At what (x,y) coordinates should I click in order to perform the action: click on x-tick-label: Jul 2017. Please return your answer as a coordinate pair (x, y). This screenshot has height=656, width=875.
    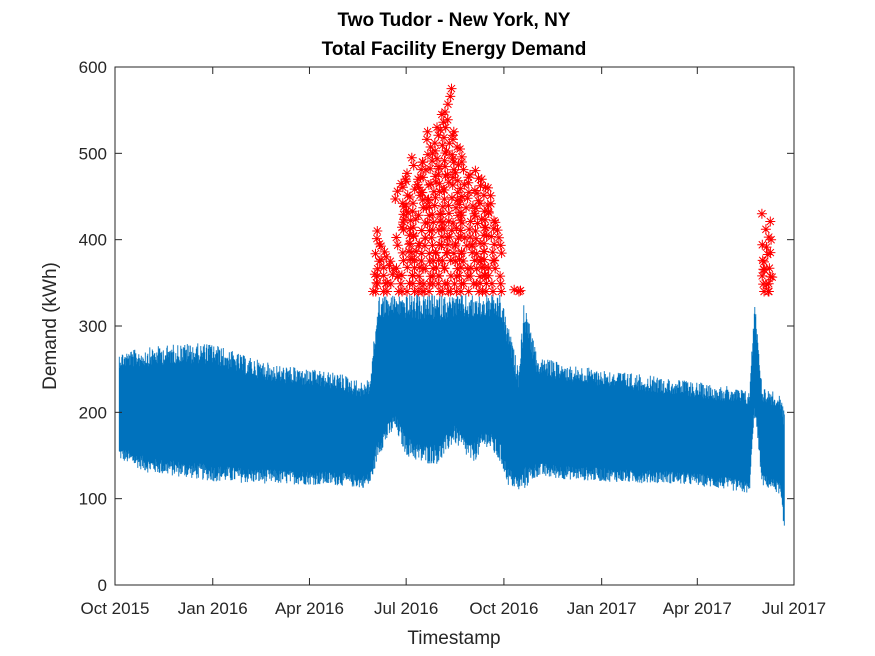
    Looking at the image, I should click on (794, 608).